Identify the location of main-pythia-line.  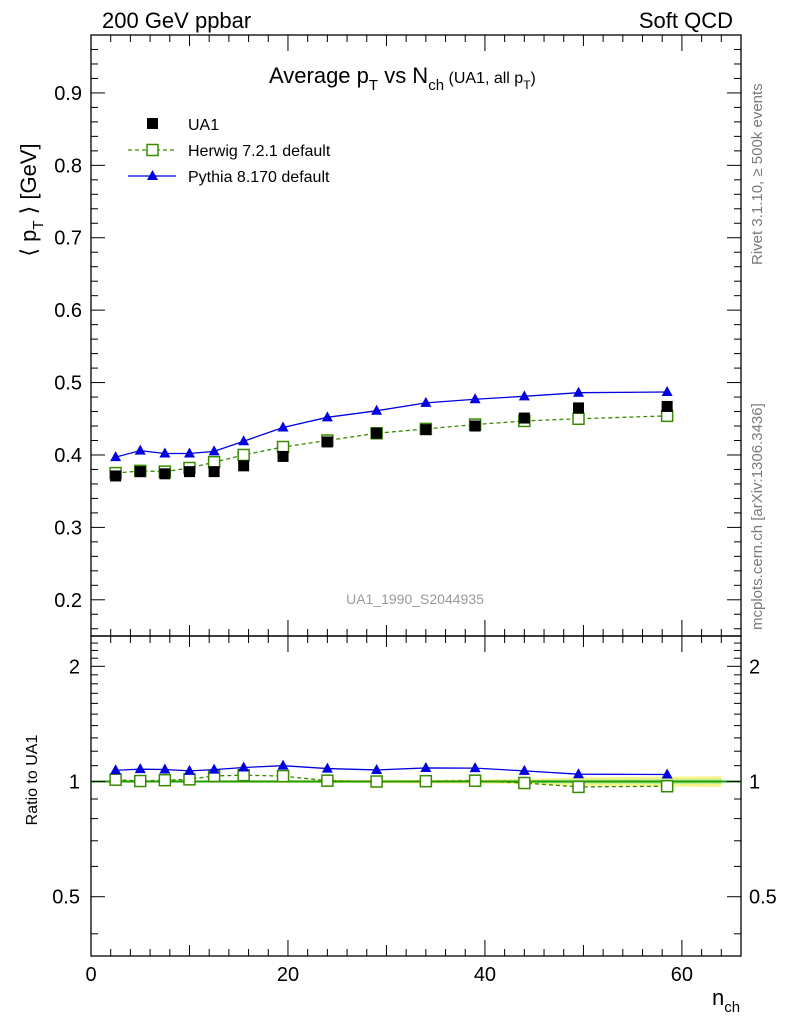
(391, 424).